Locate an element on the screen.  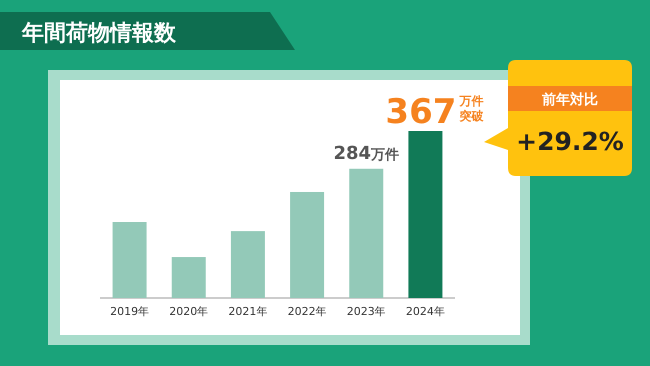
x-tick-label: 2022年 is located at coordinates (307, 311).